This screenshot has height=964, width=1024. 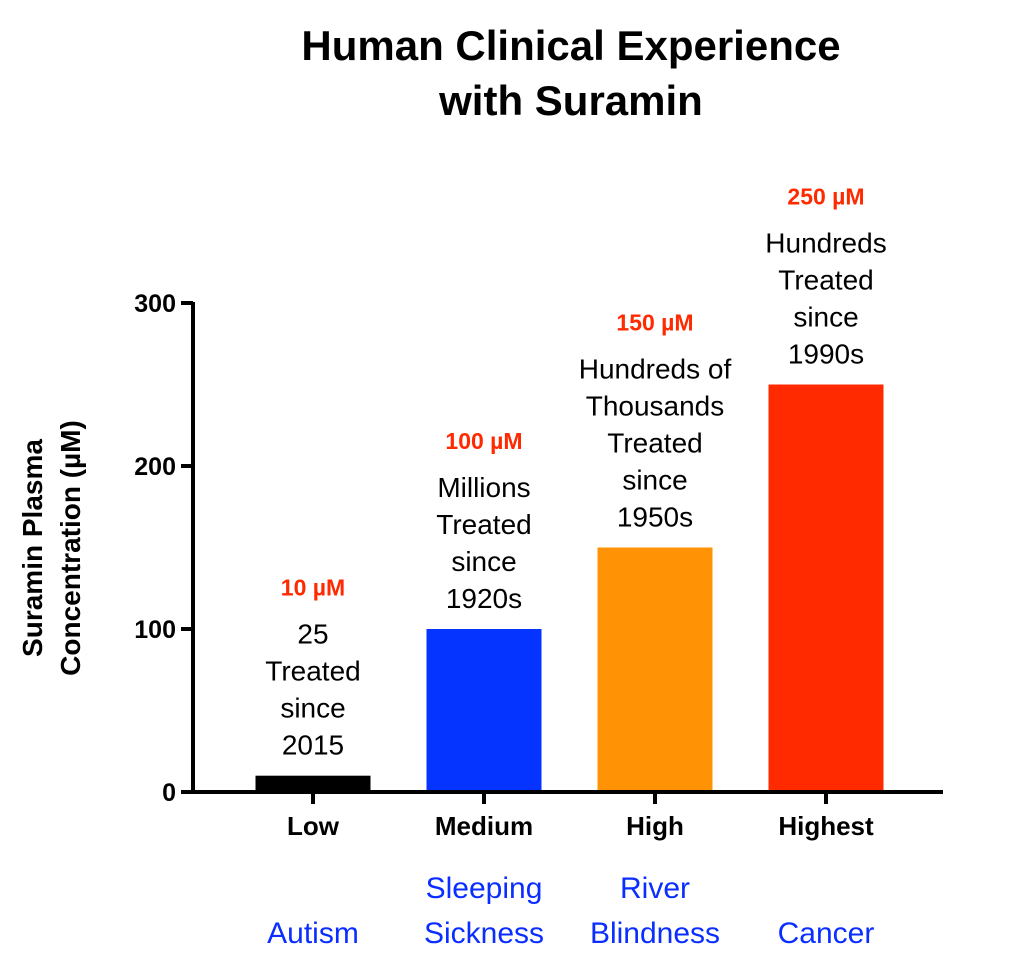 What do you see at coordinates (570, 100) in the screenshot?
I see `chart-title: with Suramin` at bounding box center [570, 100].